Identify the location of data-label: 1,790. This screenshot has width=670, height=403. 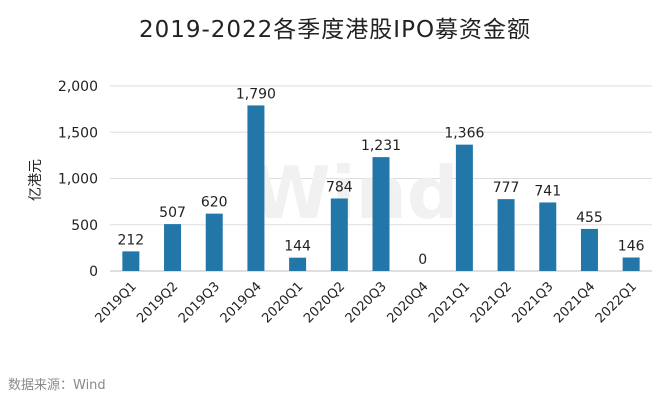
(256, 94).